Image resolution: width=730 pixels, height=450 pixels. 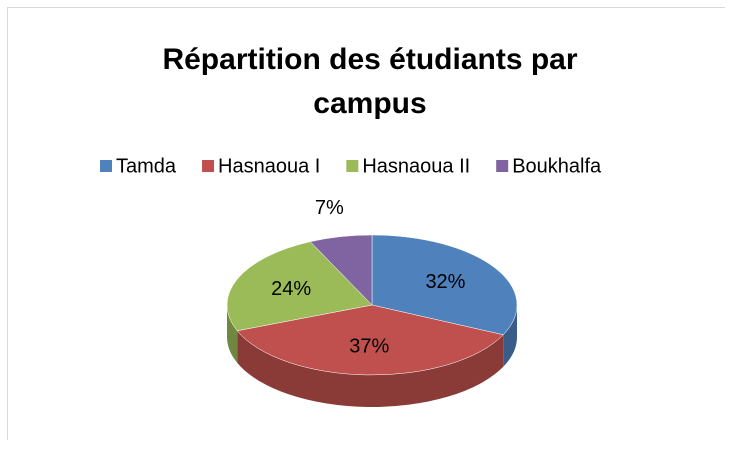 I want to click on data-label: 32%, so click(x=445, y=282).